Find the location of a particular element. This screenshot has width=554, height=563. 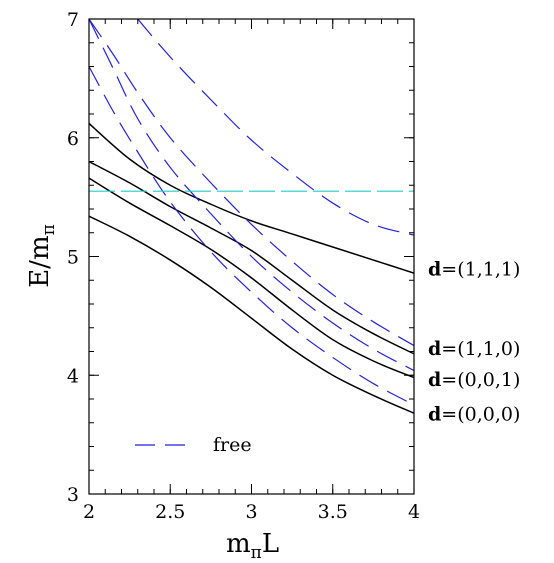

curve-labels: d=(1,1,1) d=(1,1,0) d=(0,0,1) d=(0,0,0) is located at coordinates (474, 341).